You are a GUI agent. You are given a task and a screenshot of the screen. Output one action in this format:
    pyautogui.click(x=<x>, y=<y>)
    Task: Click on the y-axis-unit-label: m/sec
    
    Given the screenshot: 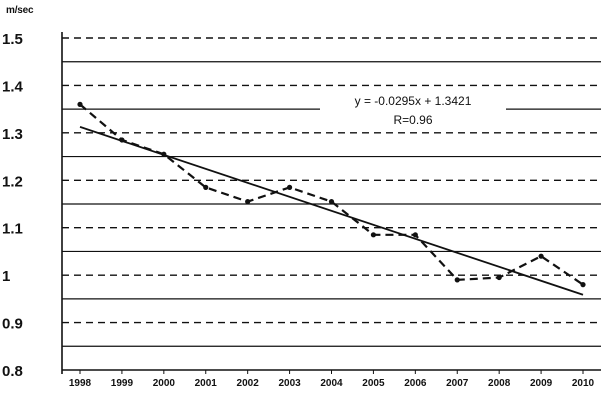 What is the action you would take?
    pyautogui.click(x=20, y=10)
    